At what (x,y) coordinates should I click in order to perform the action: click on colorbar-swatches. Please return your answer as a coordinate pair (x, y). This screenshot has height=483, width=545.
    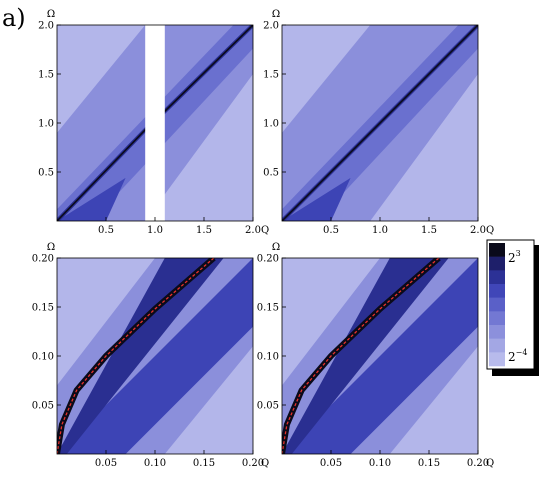
    Looking at the image, I should click on (497, 305).